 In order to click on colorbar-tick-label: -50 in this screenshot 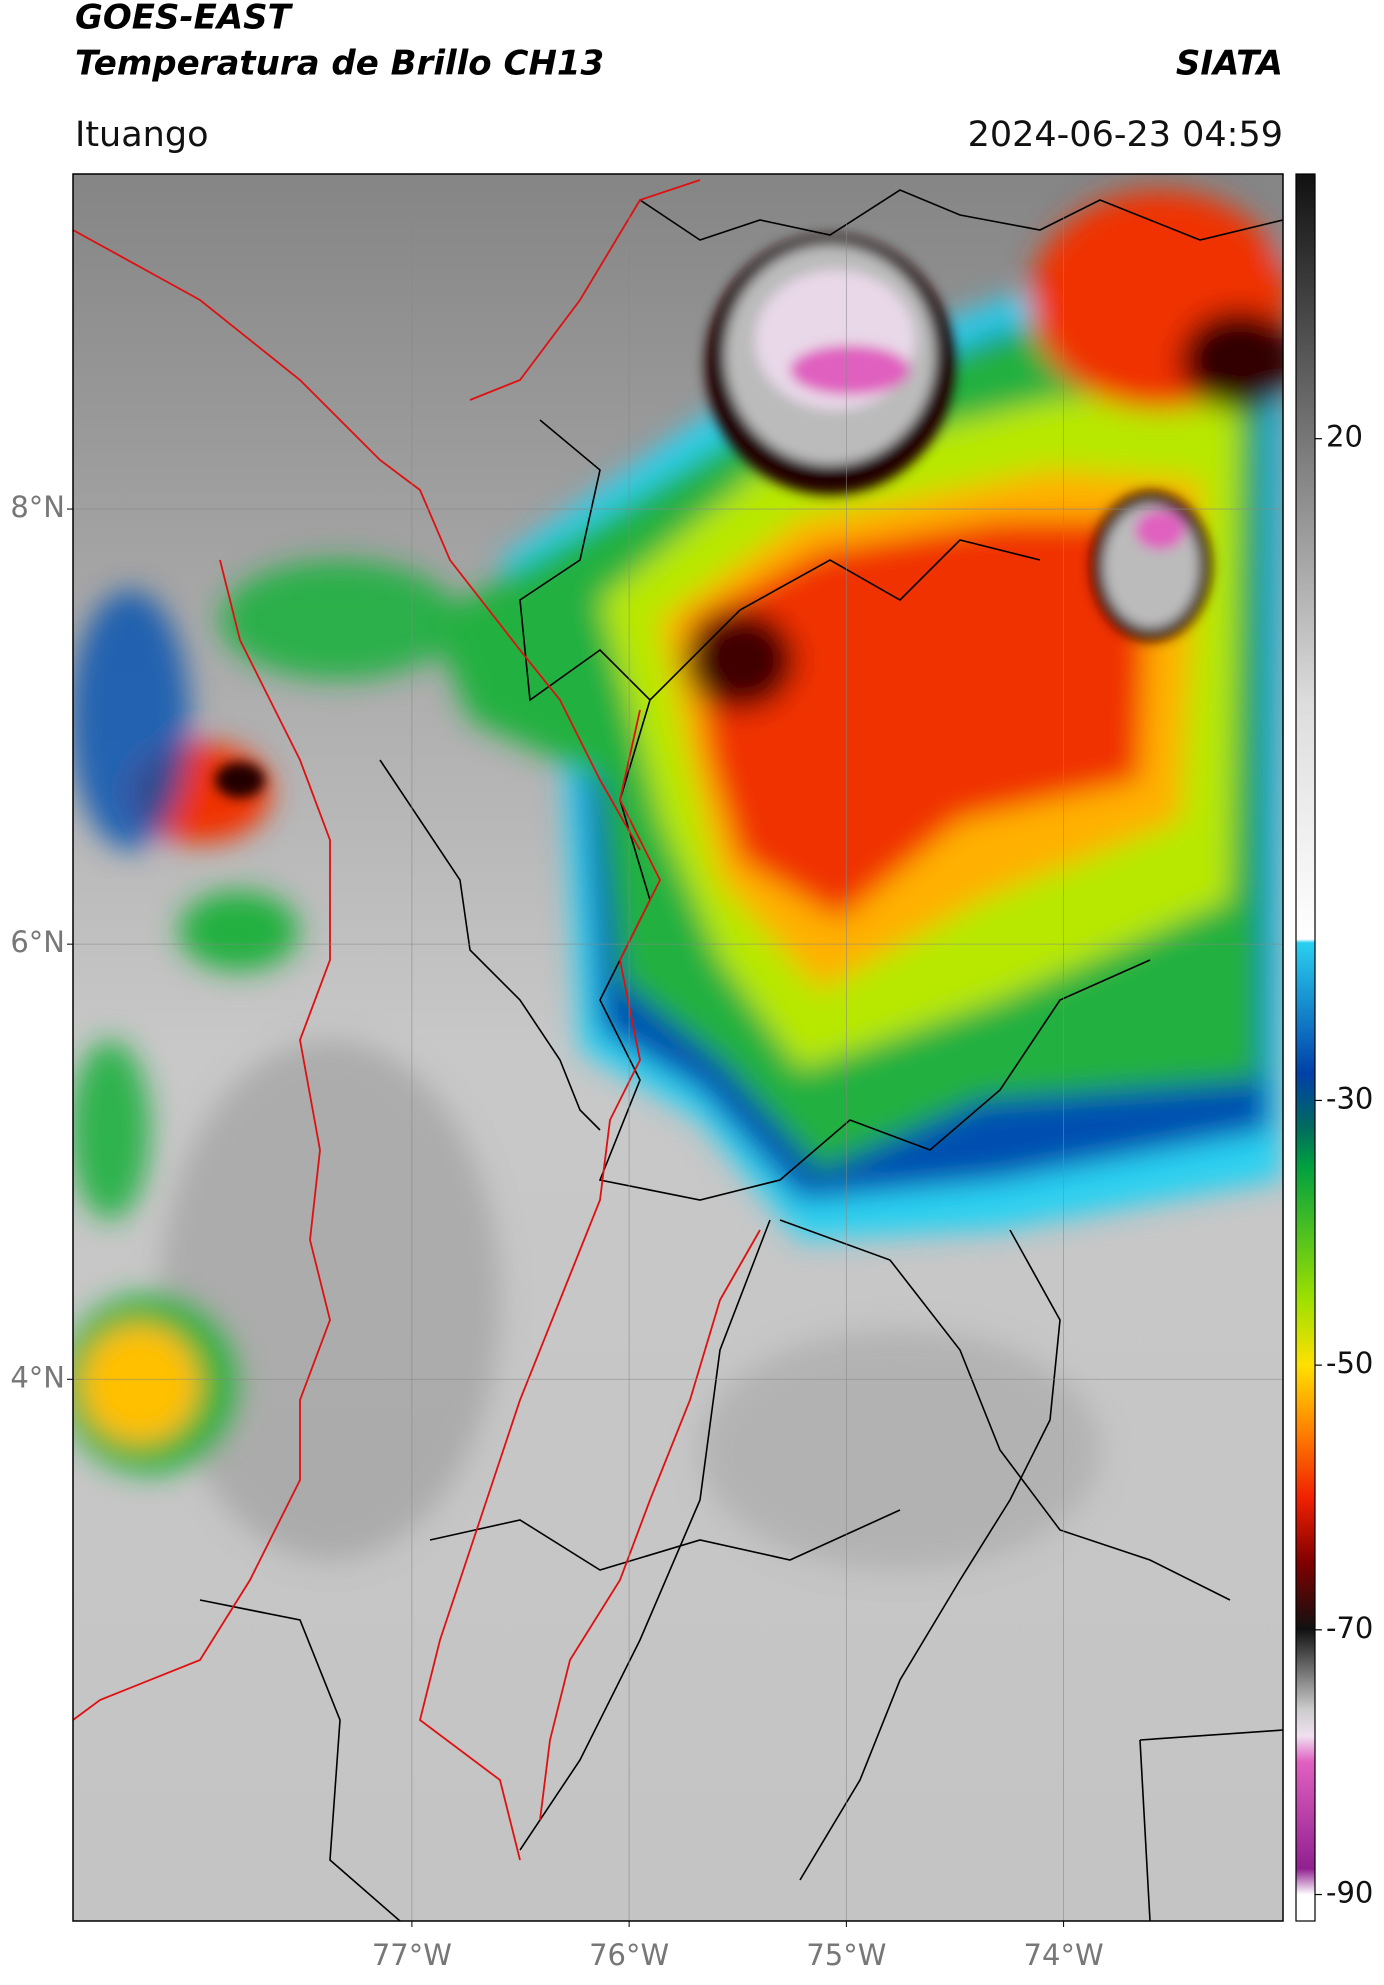, I will do `click(1349, 1363)`.